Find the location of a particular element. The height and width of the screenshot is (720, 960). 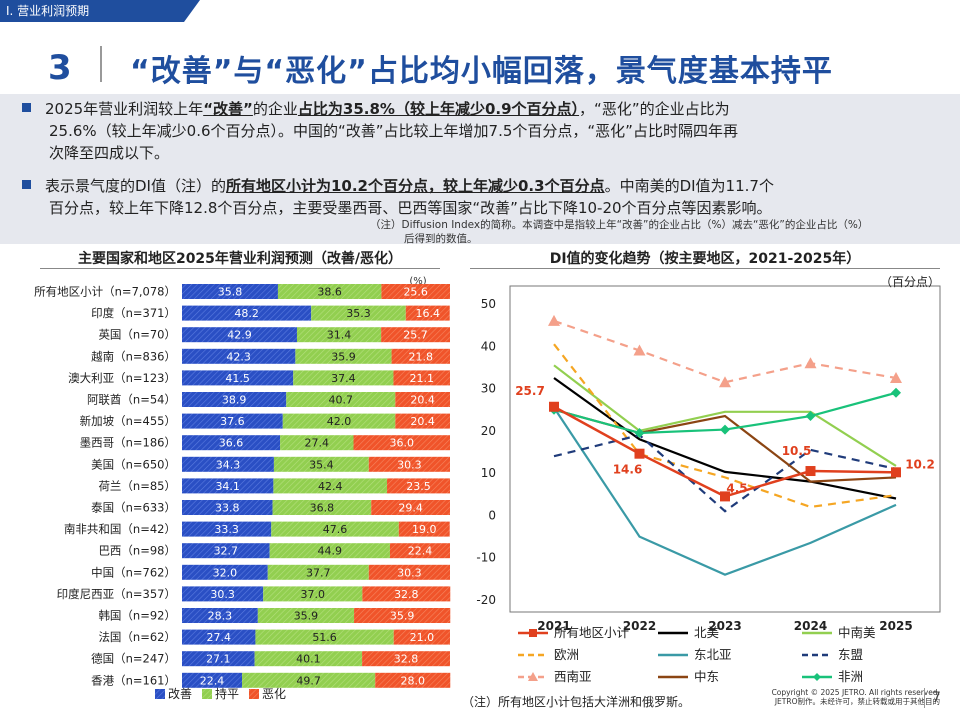

bar-value-label: 42.9 is located at coordinates (239, 335).